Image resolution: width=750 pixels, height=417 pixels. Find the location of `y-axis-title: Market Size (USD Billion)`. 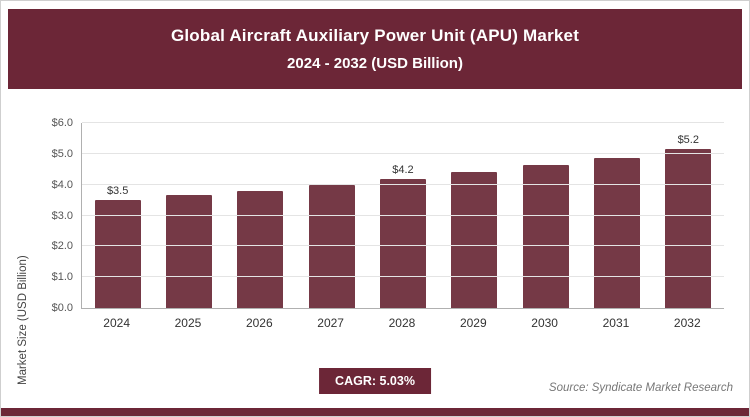

y-axis-title: Market Size (USD Billion) is located at coordinates (23, 320).